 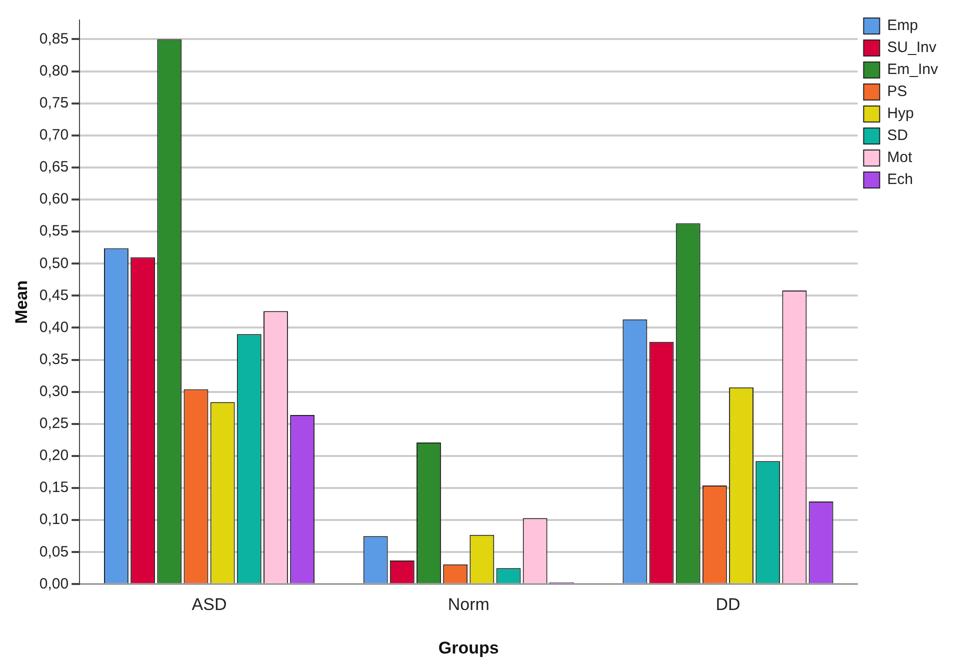 I want to click on y-tick-label: 0,15, so click(x=54, y=487).